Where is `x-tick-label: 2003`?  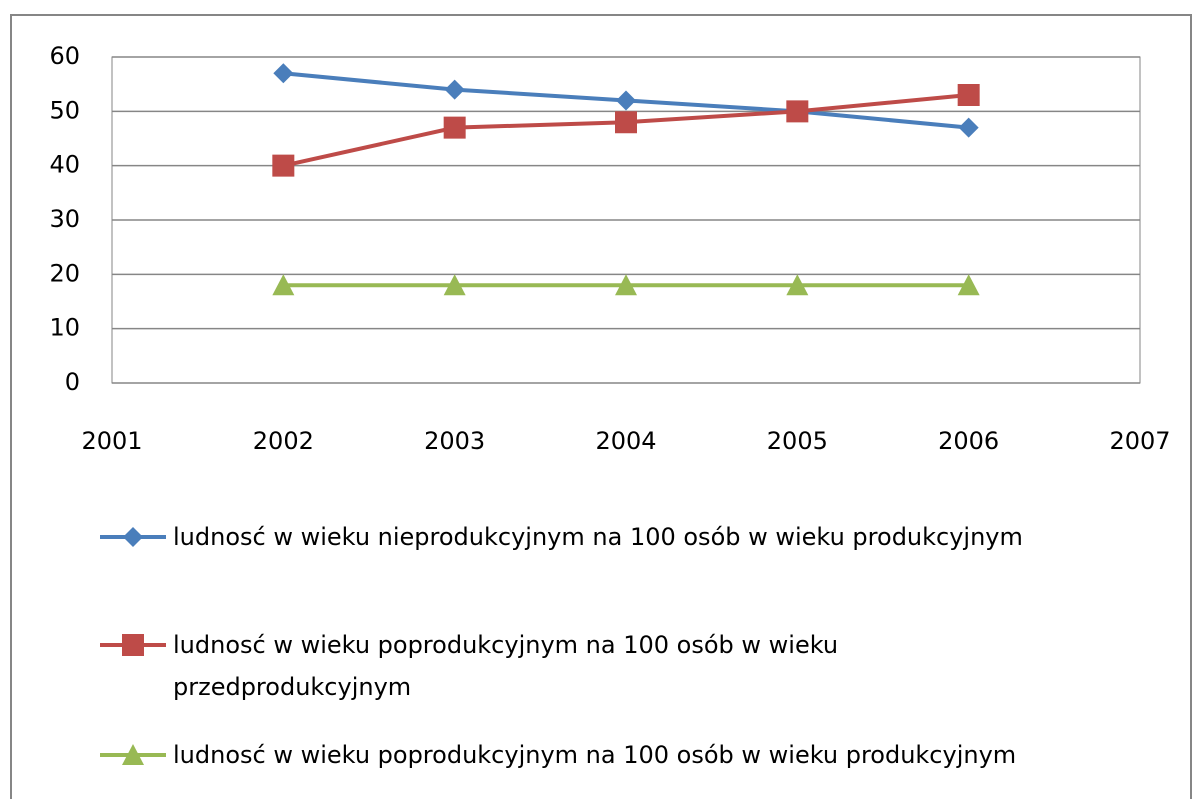
x-tick-label: 2003 is located at coordinates (454, 441).